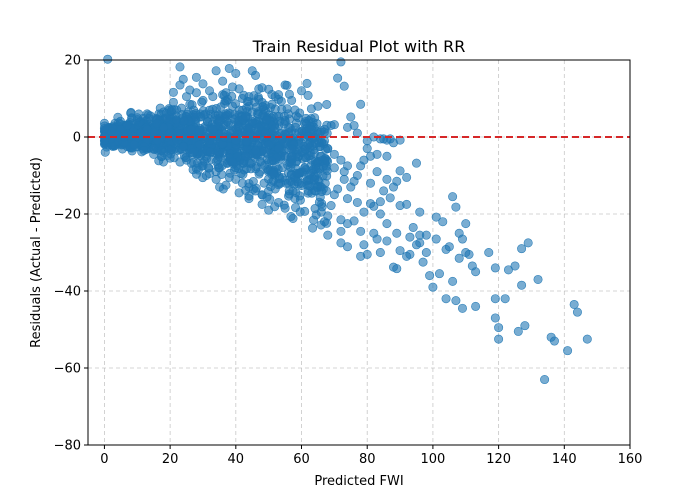 The height and width of the screenshot is (504, 700). Describe the element at coordinates (67, 446) in the screenshot. I see `y-tick-label: −80` at that location.